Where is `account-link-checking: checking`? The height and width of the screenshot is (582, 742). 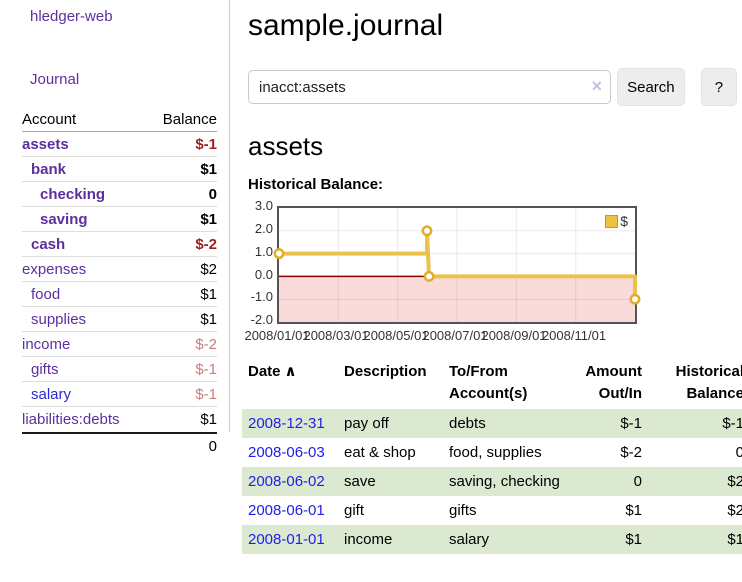 account-link-checking: checking is located at coordinates (73, 194).